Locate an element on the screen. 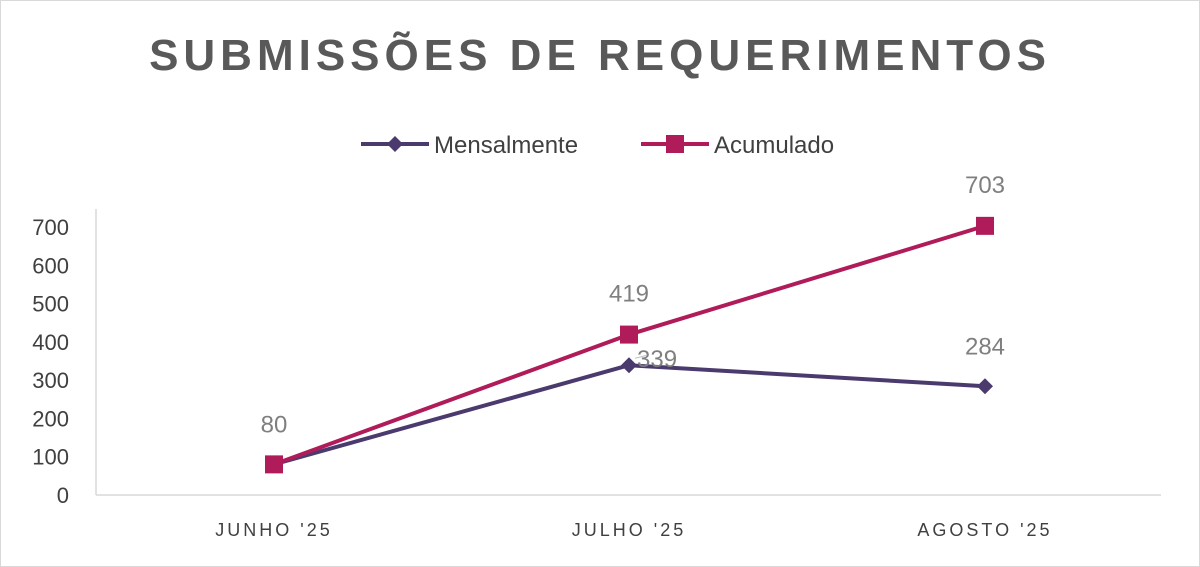  x-tick-label: JUNHO '25 is located at coordinates (273, 530).